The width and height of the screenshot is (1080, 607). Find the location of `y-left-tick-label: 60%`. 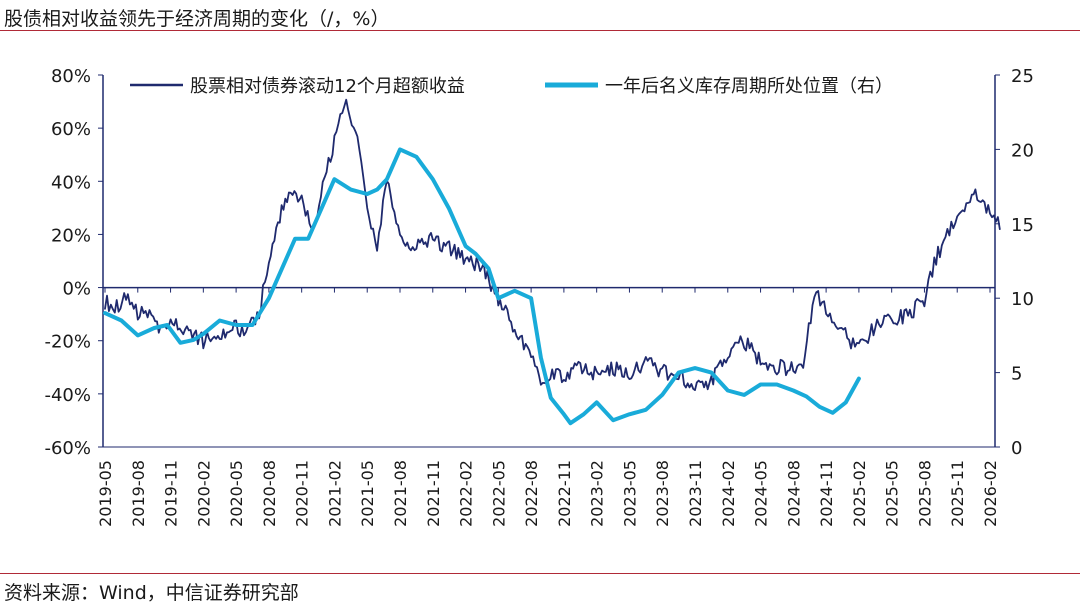

y-left-tick-label: 60% is located at coordinates (71, 129).